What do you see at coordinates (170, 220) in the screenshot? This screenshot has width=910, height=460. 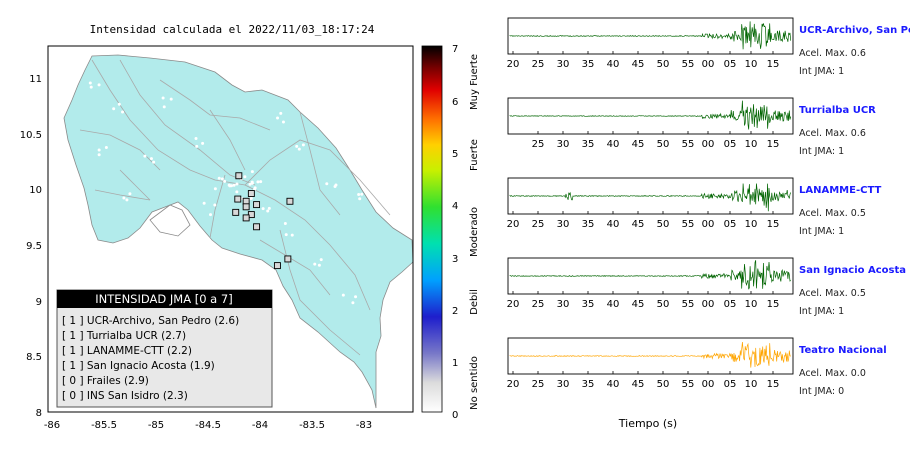 I see `nicoya-gulf` at bounding box center [170, 220].